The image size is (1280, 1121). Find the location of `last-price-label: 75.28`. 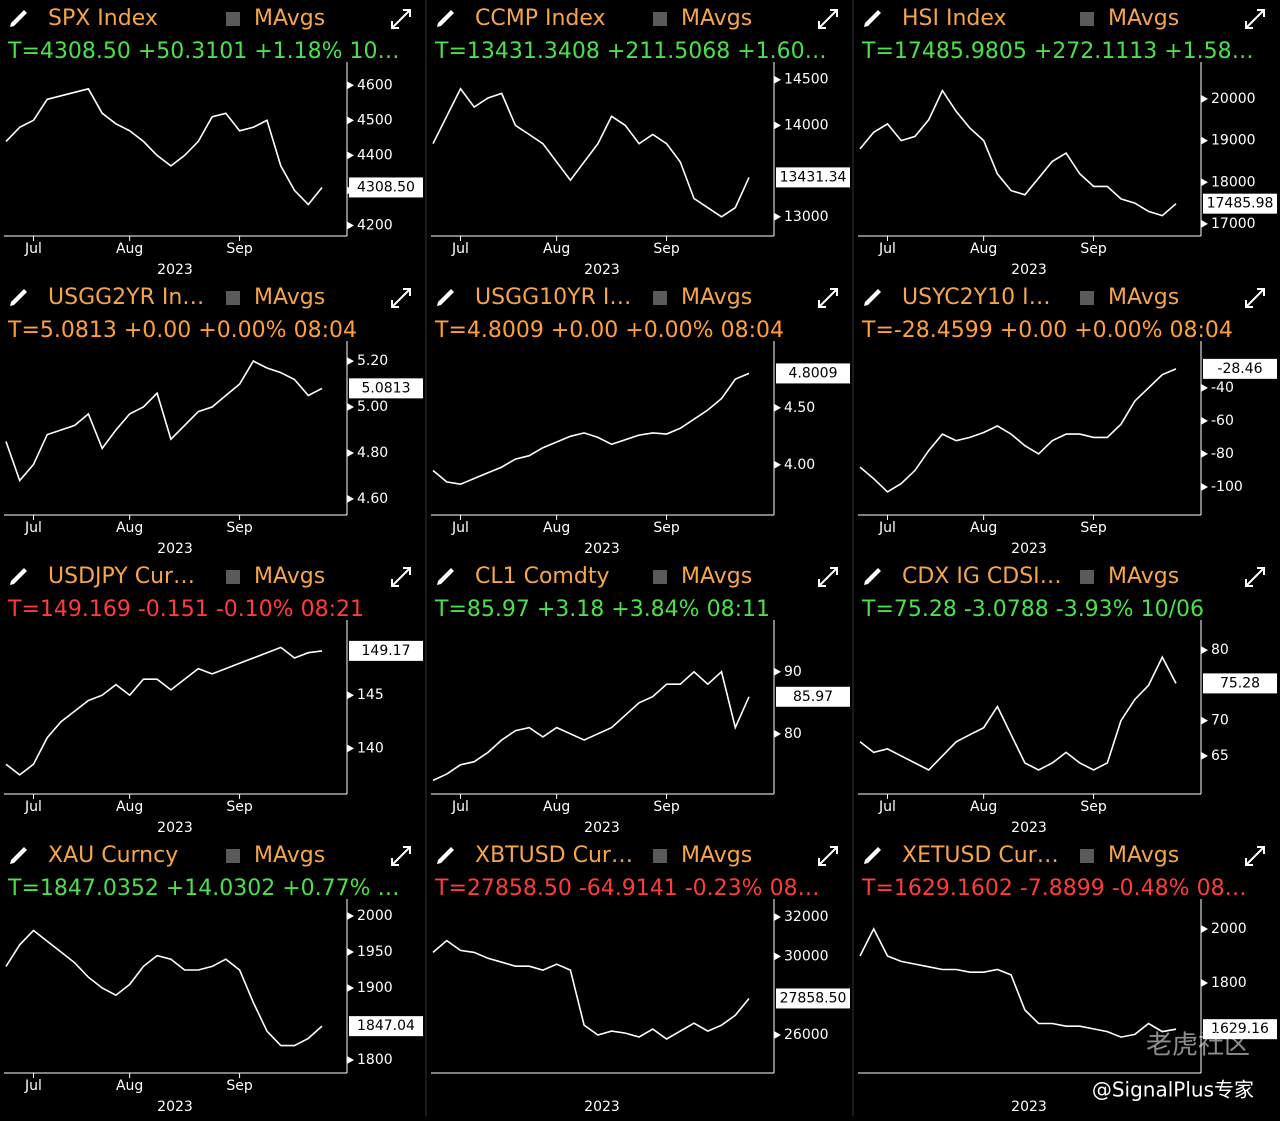

last-price-label: 75.28 is located at coordinates (1240, 683).